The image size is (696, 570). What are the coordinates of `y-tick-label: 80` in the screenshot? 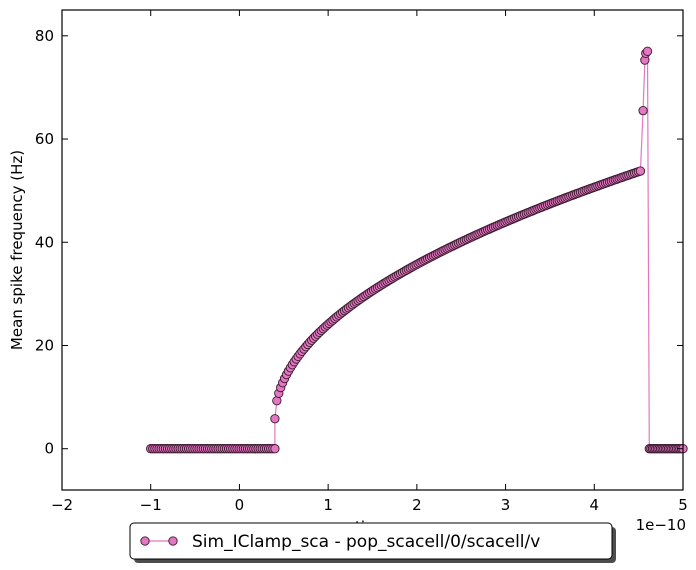 It's located at (44, 36).